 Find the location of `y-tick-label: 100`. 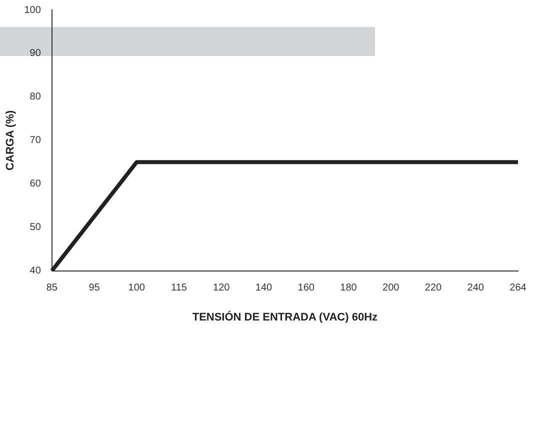

y-tick-label: 100 is located at coordinates (33, 10).